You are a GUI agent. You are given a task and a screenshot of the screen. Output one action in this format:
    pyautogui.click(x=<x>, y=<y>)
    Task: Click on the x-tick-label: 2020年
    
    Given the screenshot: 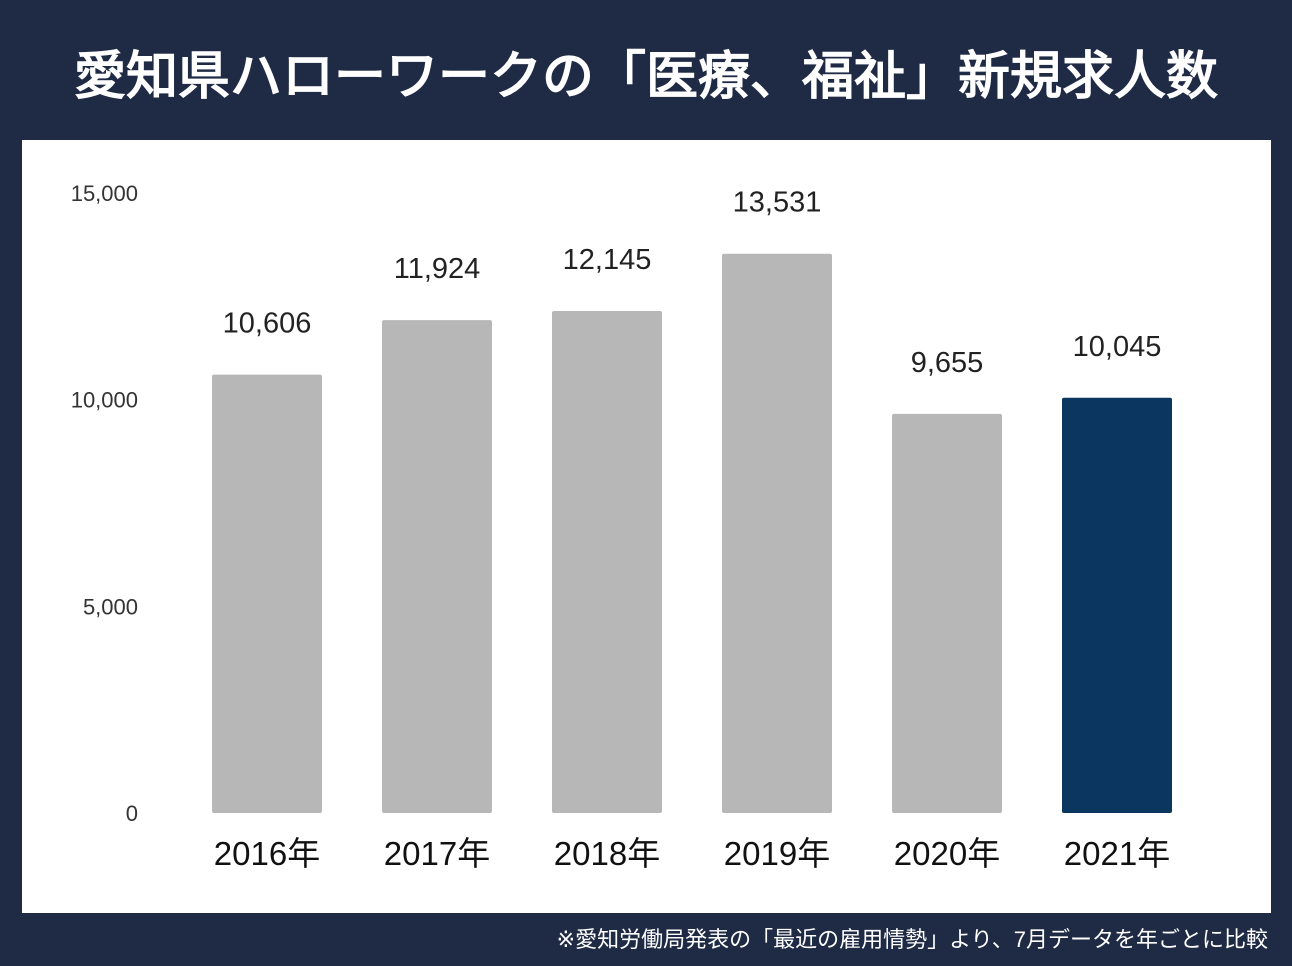 What is the action you would take?
    pyautogui.click(x=947, y=853)
    